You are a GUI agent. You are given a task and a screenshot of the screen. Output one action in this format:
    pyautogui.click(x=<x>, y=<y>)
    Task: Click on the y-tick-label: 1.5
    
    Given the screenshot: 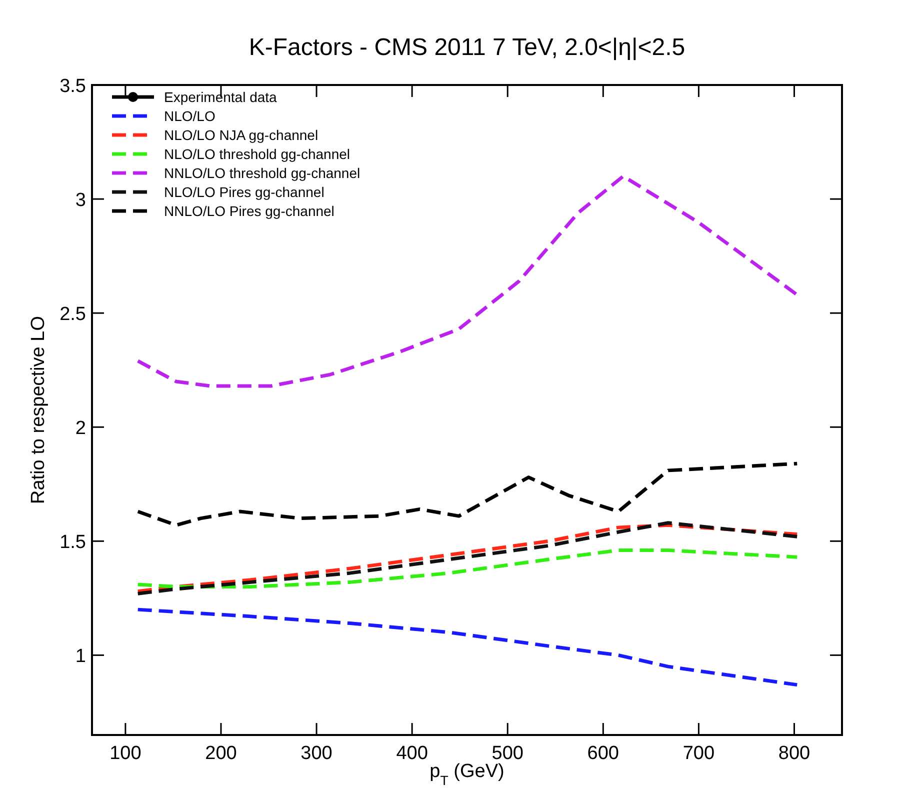 What is the action you would take?
    pyautogui.click(x=73, y=543)
    